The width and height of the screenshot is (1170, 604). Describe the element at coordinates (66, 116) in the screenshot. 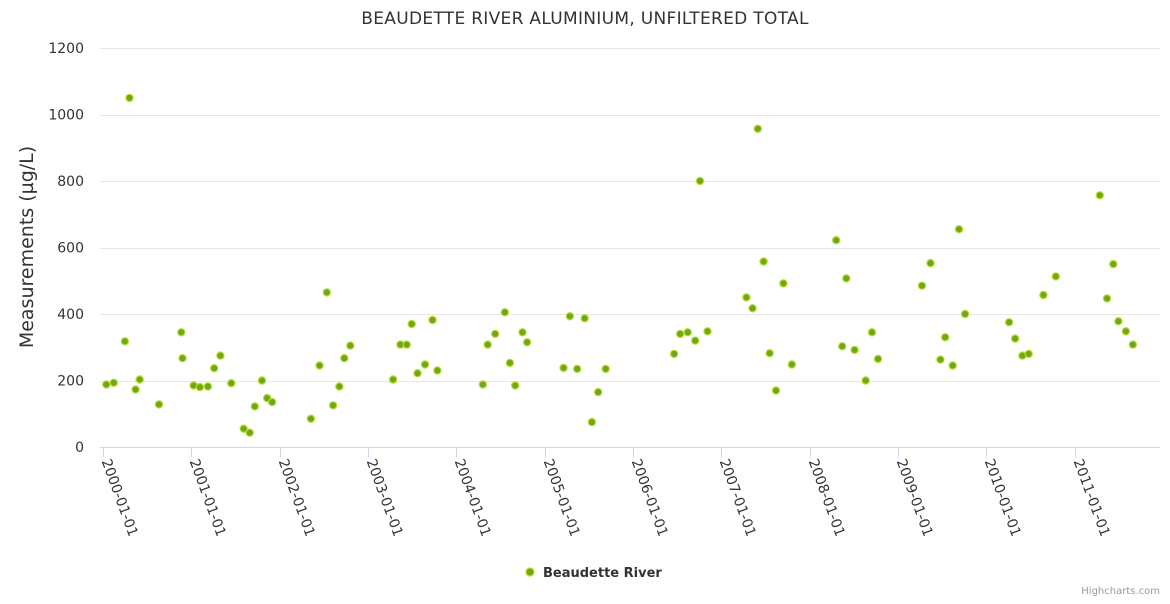

I see `y-tick-label: 1000` at that location.